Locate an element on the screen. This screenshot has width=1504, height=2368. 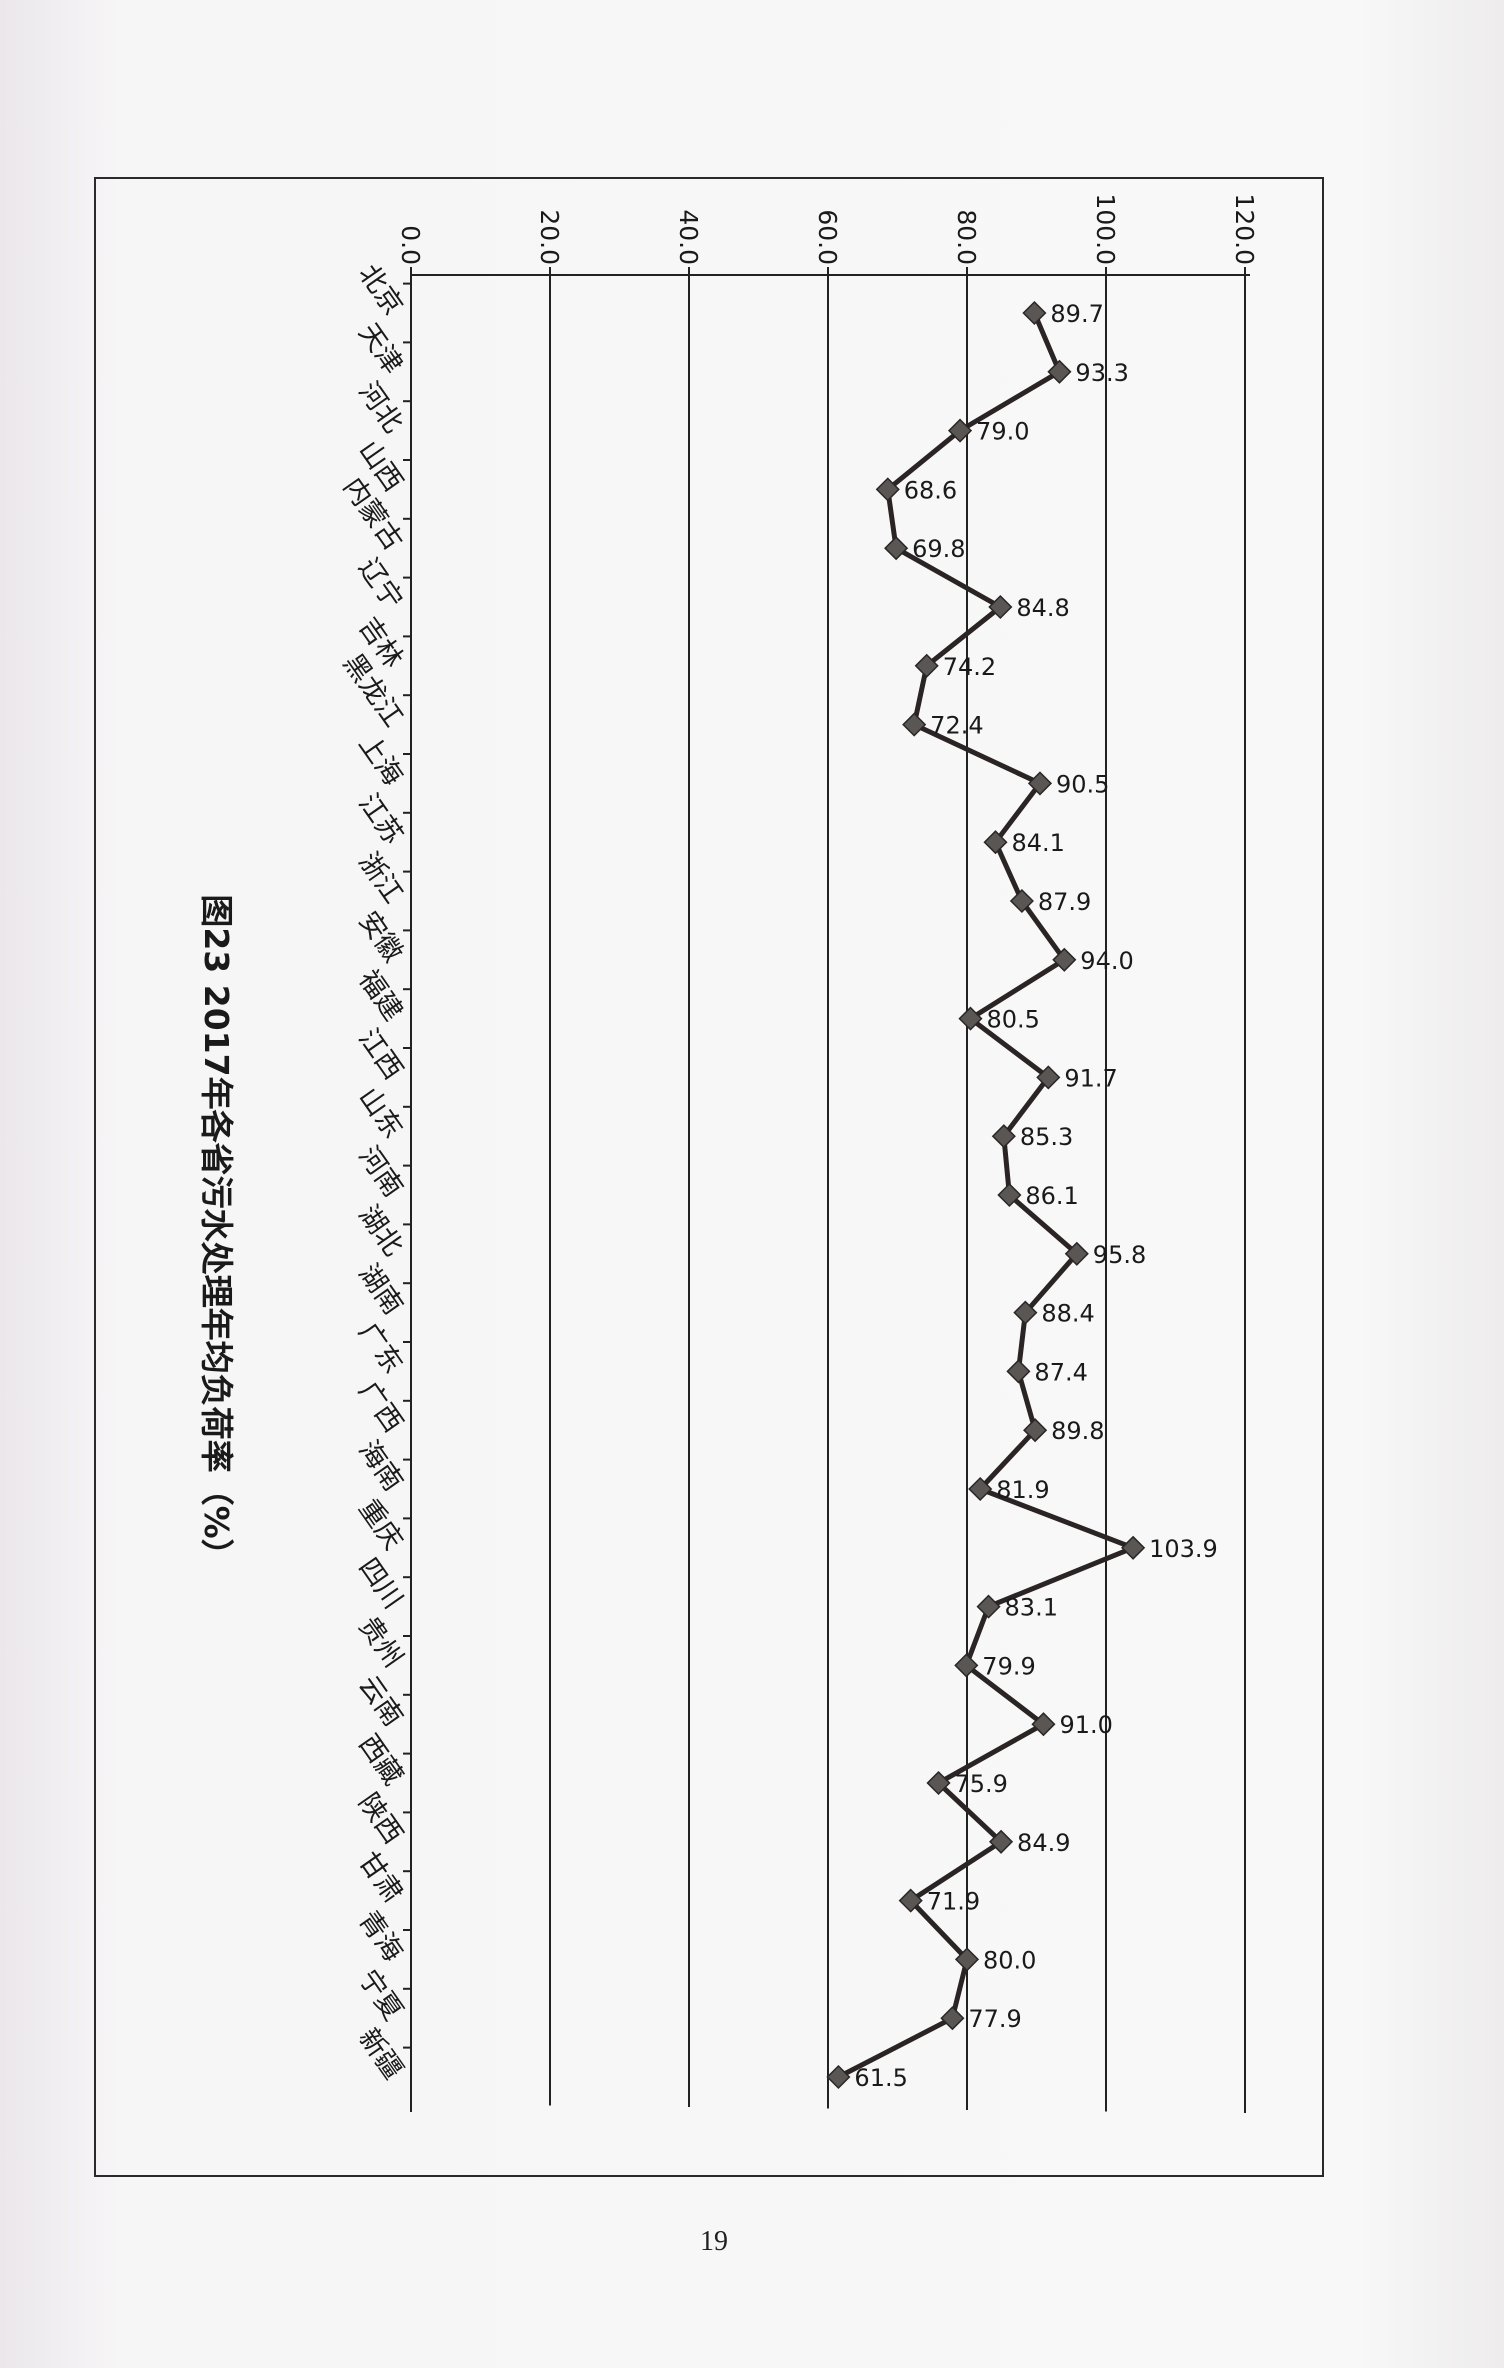
category-label: 宁夏 is located at coordinates (380, 1995).